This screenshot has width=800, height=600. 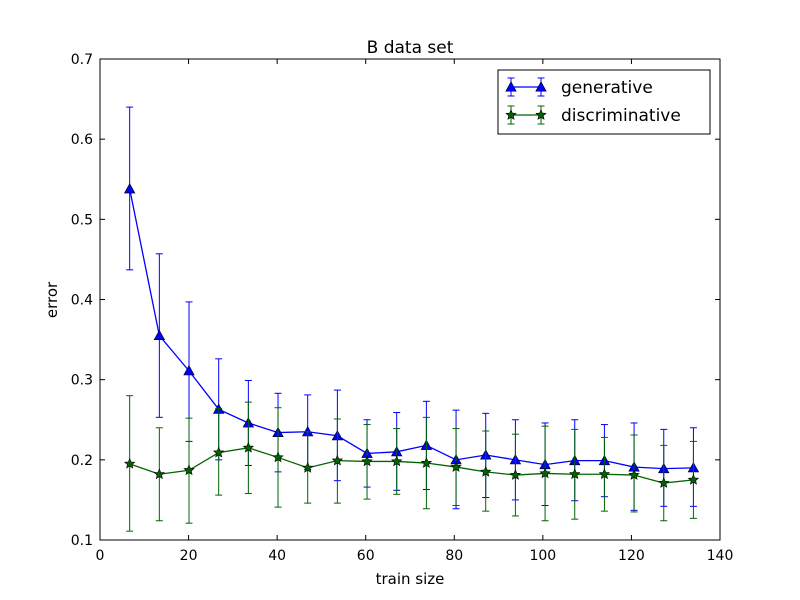 What do you see at coordinates (52, 299) in the screenshot?
I see `y-axis-label: error` at bounding box center [52, 299].